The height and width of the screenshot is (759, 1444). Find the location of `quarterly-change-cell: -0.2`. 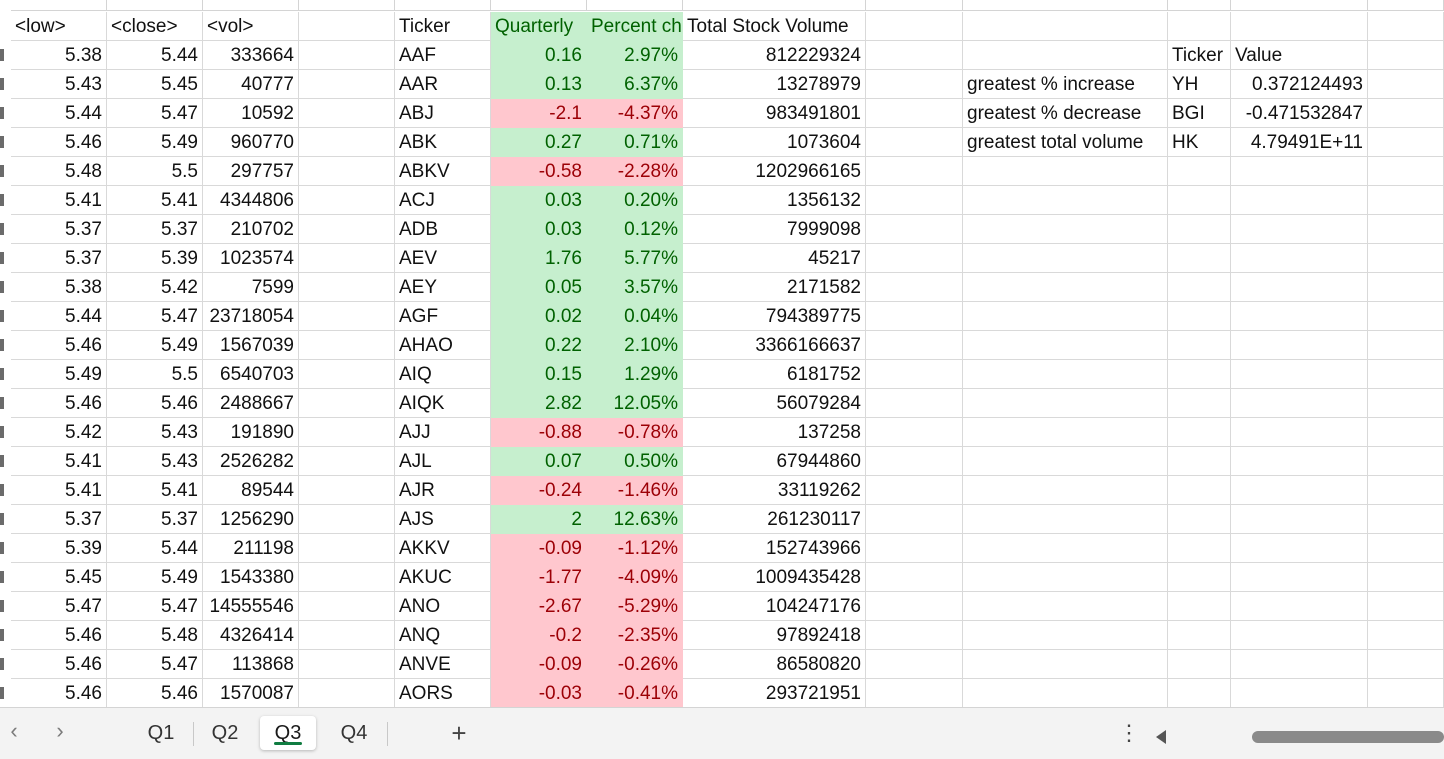

quarterly-change-cell: -0.2 is located at coordinates (539, 635).